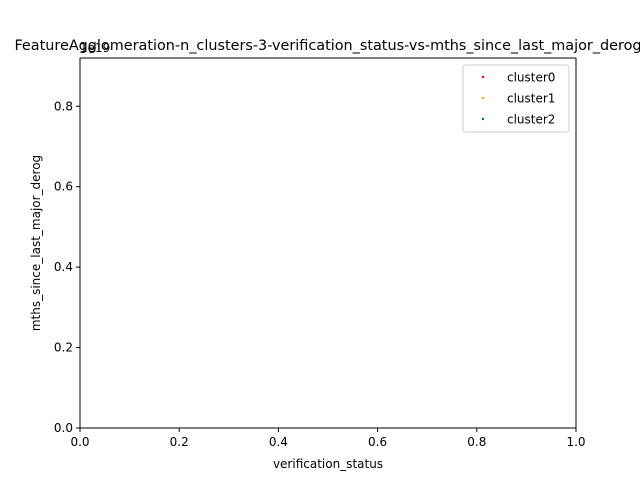 The width and height of the screenshot is (640, 484). What do you see at coordinates (63, 348) in the screenshot?
I see `y-tick-label: 0.2` at bounding box center [63, 348].